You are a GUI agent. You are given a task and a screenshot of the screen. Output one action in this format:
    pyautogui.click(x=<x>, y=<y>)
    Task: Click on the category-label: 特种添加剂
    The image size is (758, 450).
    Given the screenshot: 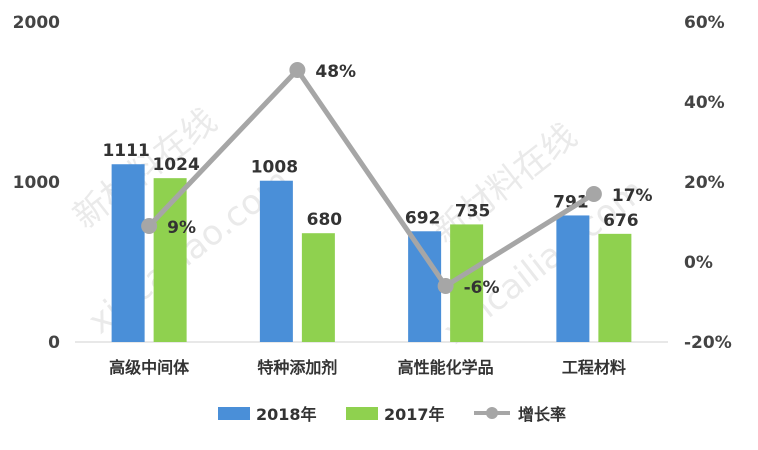 What is the action you would take?
    pyautogui.click(x=297, y=367)
    